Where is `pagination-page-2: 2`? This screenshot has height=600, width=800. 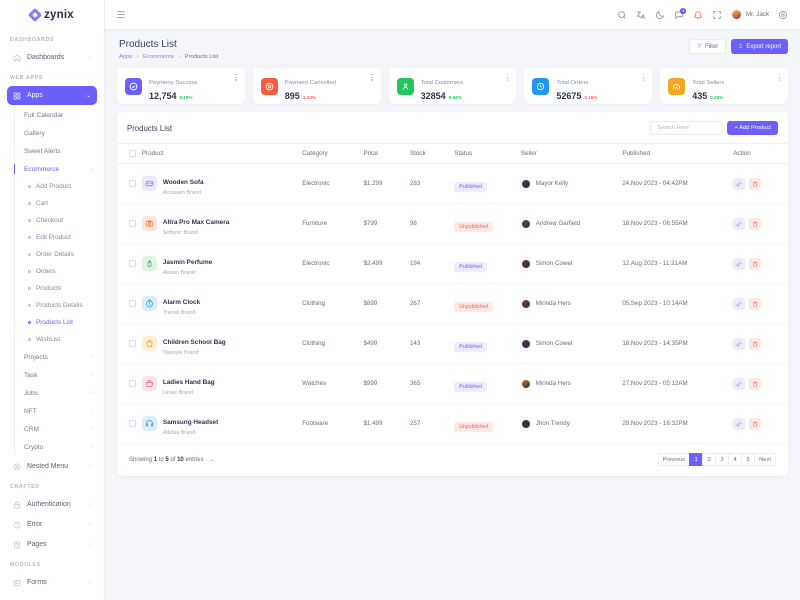
pagination-page-2: 2 is located at coordinates (709, 459).